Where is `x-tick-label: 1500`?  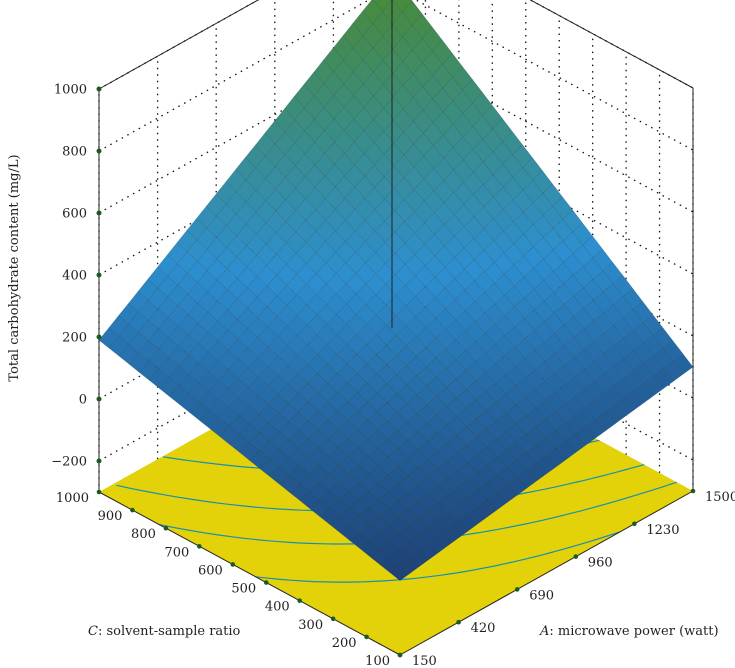
x-tick-label: 1500 is located at coordinates (720, 497).